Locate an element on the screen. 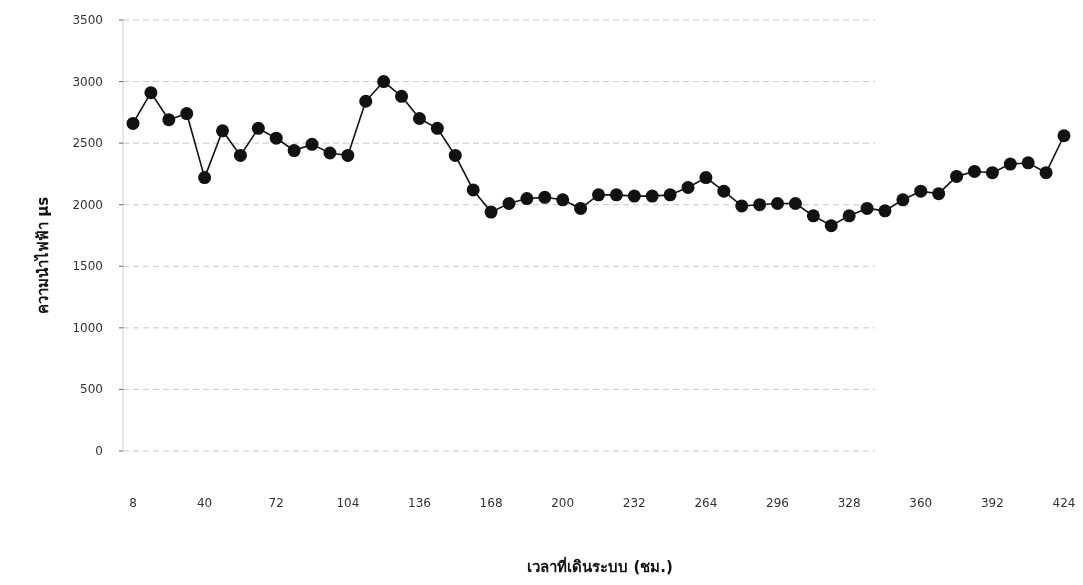 The width and height of the screenshot is (1083, 585). x-tick-label: 360 is located at coordinates (921, 503).